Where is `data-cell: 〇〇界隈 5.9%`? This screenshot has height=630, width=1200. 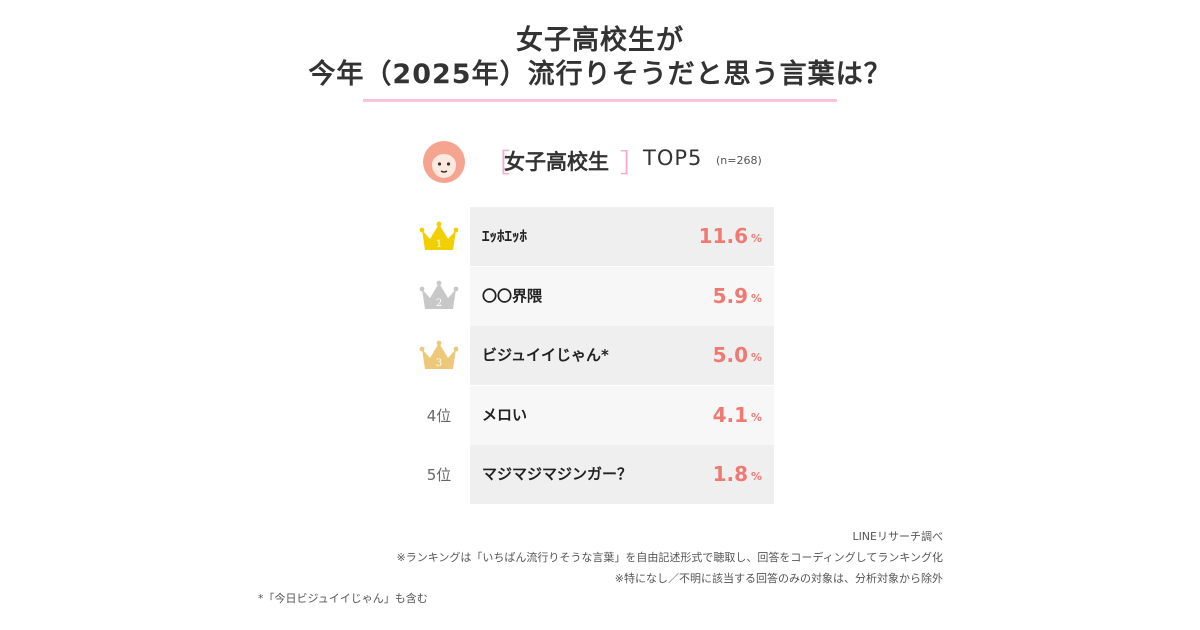 data-cell: 〇〇界隈 5.9% is located at coordinates (622, 296).